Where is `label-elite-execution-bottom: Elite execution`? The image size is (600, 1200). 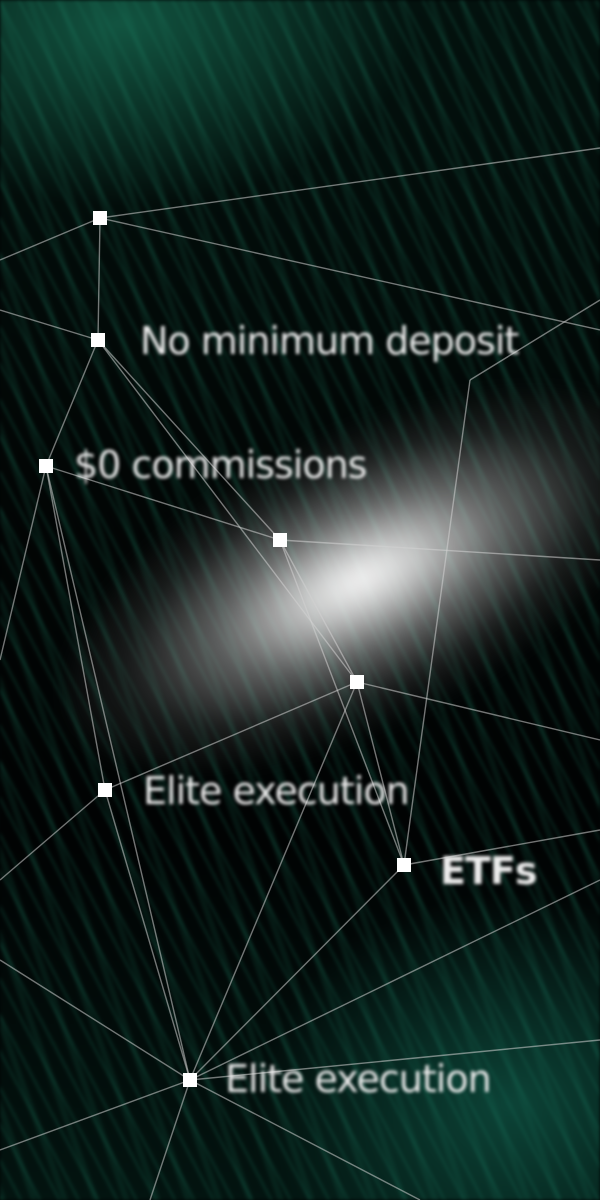 label-elite-execution-bottom: Elite execution is located at coordinates (358, 1079).